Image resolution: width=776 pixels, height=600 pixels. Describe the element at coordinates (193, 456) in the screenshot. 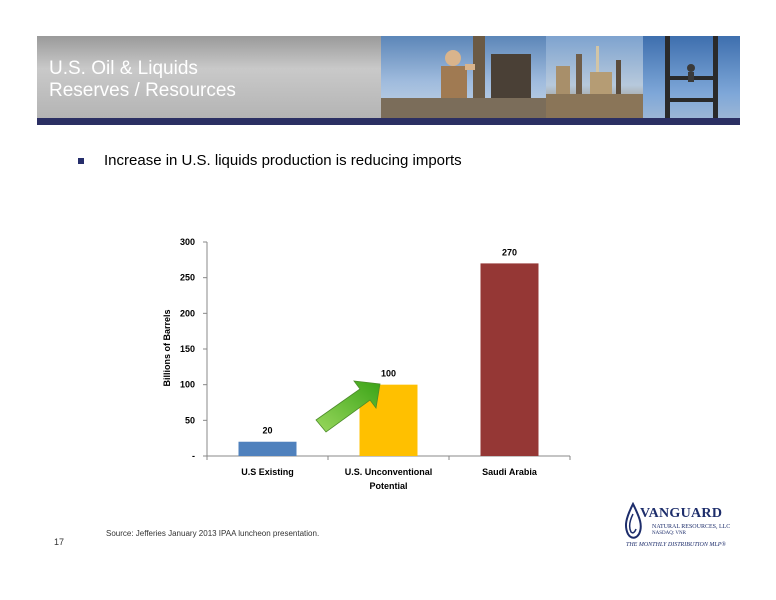

I see `y-tick-label: -` at that location.